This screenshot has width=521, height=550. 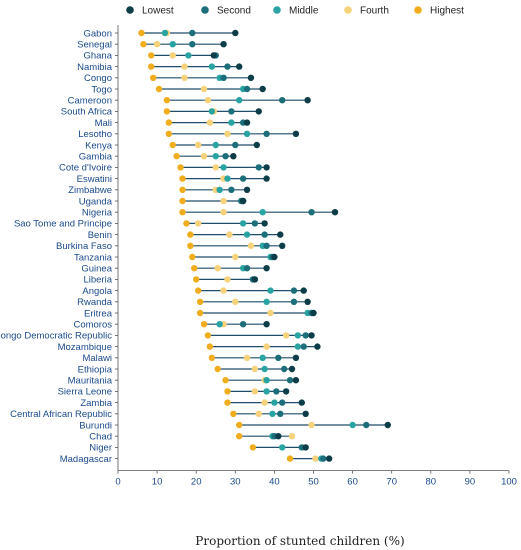 I want to click on legend-marker-middle, so click(x=277, y=10).